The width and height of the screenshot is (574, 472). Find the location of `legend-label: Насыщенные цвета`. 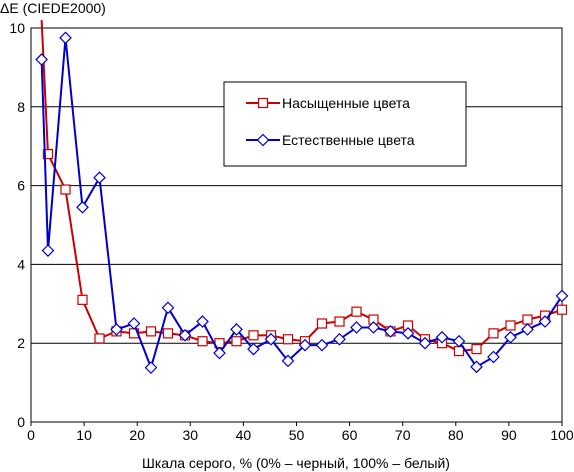

legend-label: Насыщенные цвета is located at coordinates (346, 103).